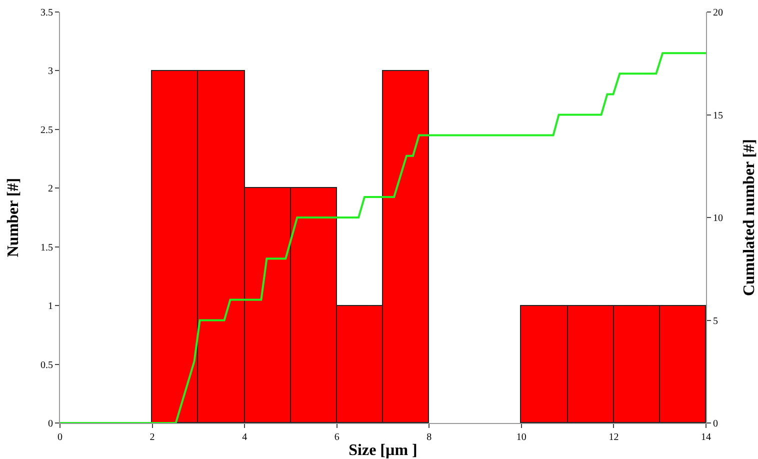 This screenshot has height=459, width=758. I want to click on x-tick-label: 0, so click(60, 437).